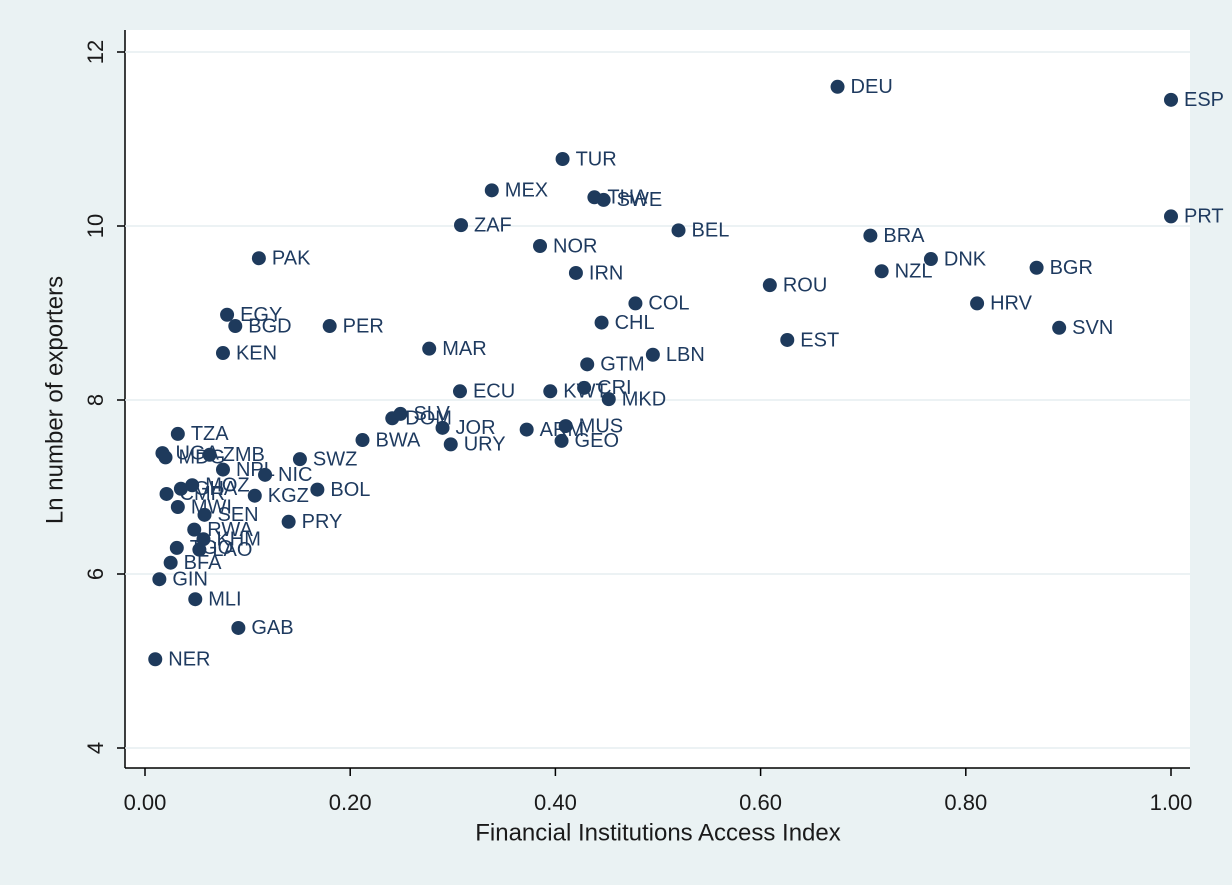  Describe the element at coordinates (227, 486) in the screenshot. I see `point-label: MOZ` at that location.